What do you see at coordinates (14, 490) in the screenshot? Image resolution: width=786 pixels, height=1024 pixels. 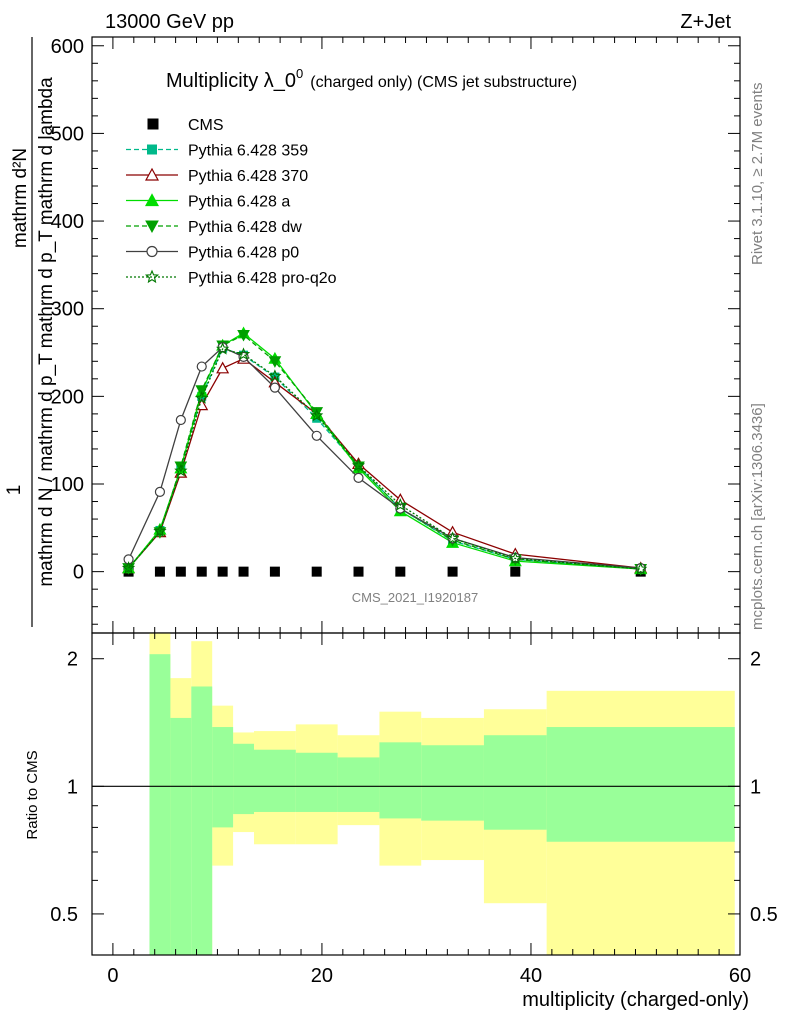 I see `ylabel-one: 1` at bounding box center [14, 490].